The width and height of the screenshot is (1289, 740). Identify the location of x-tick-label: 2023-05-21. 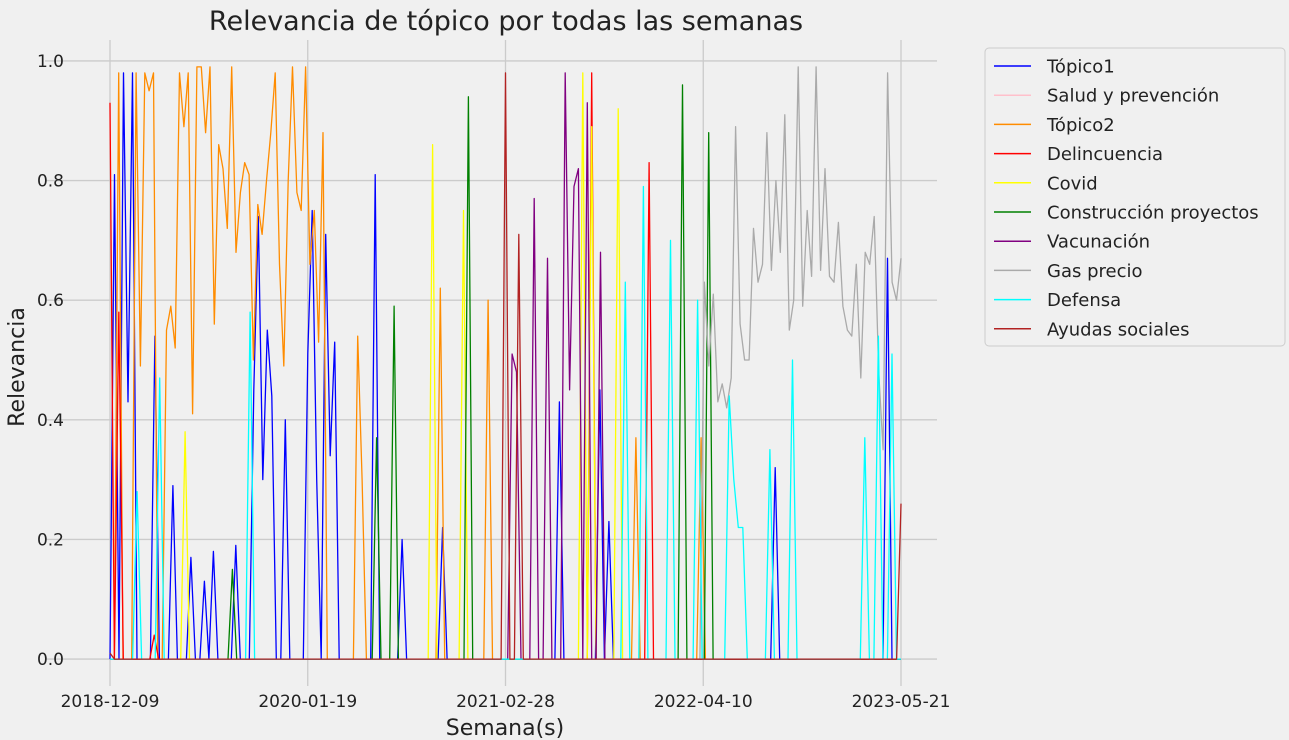
(901, 702).